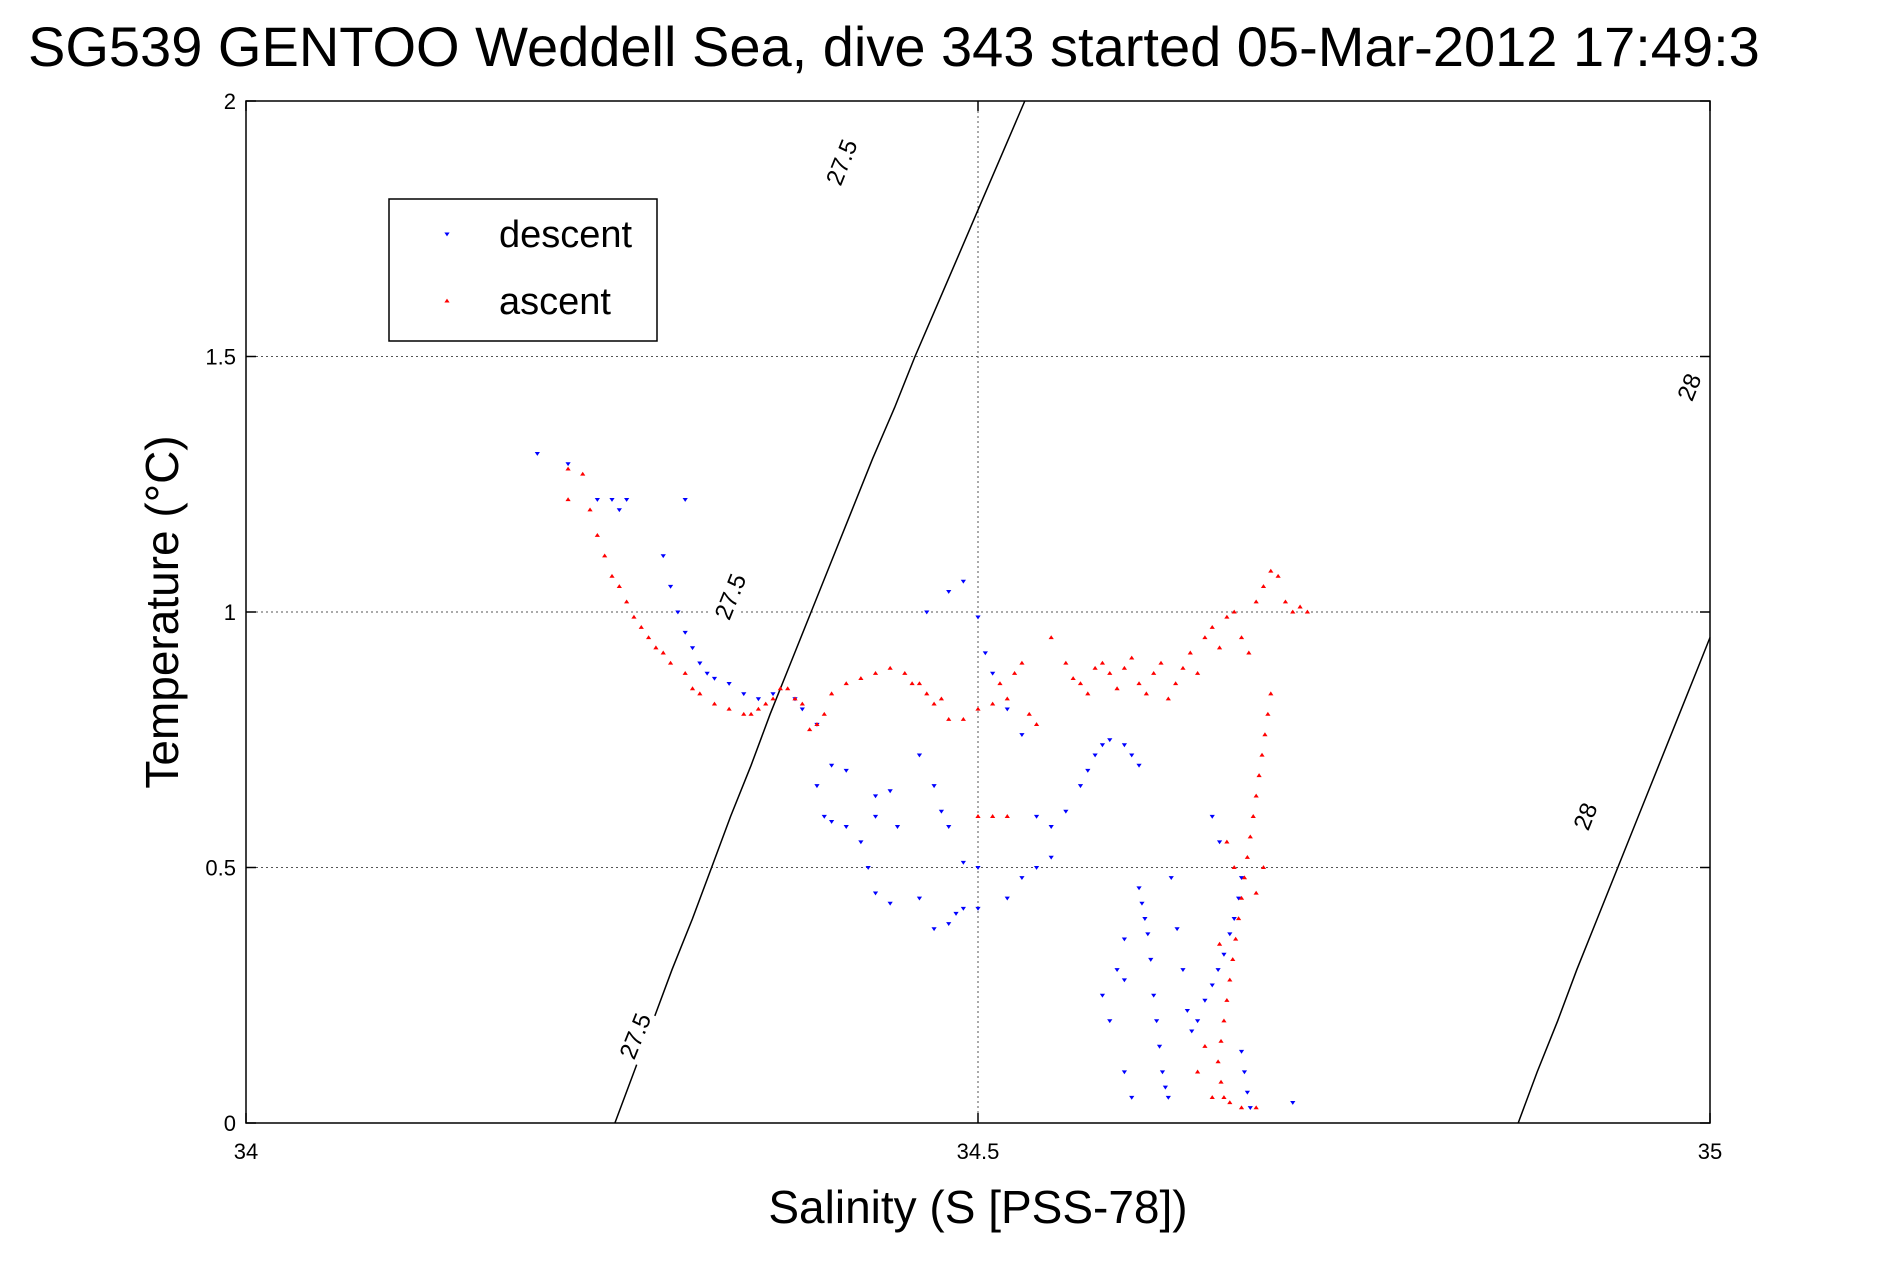 This screenshot has width=1891, height=1262. Describe the element at coordinates (566, 235) in the screenshot. I see `legend-entry-descent: descent` at that location.